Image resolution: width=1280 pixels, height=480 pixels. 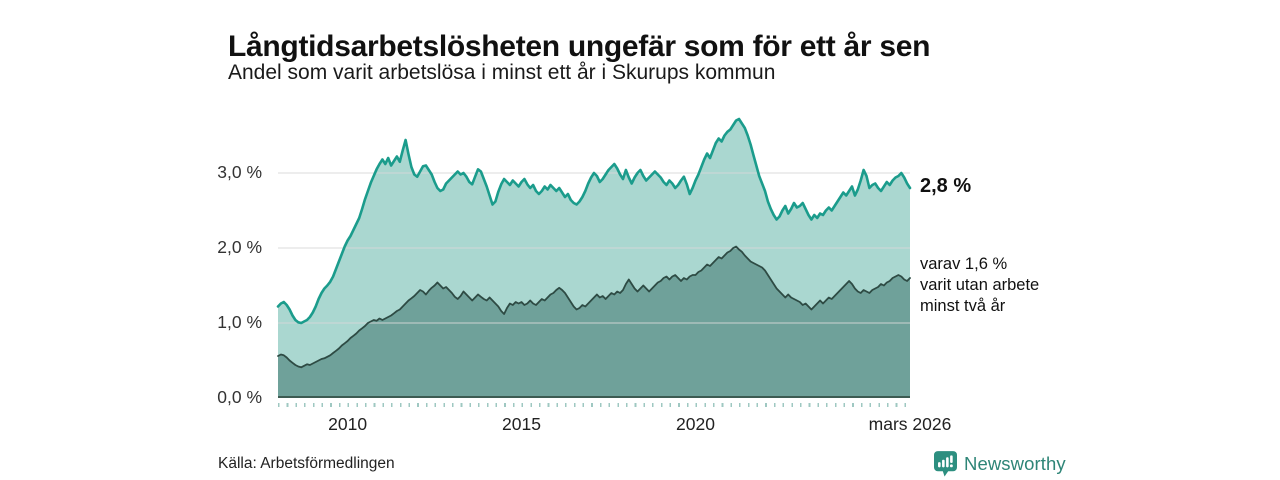 I want to click on x-axis-minor-ticks, so click(x=594, y=405).